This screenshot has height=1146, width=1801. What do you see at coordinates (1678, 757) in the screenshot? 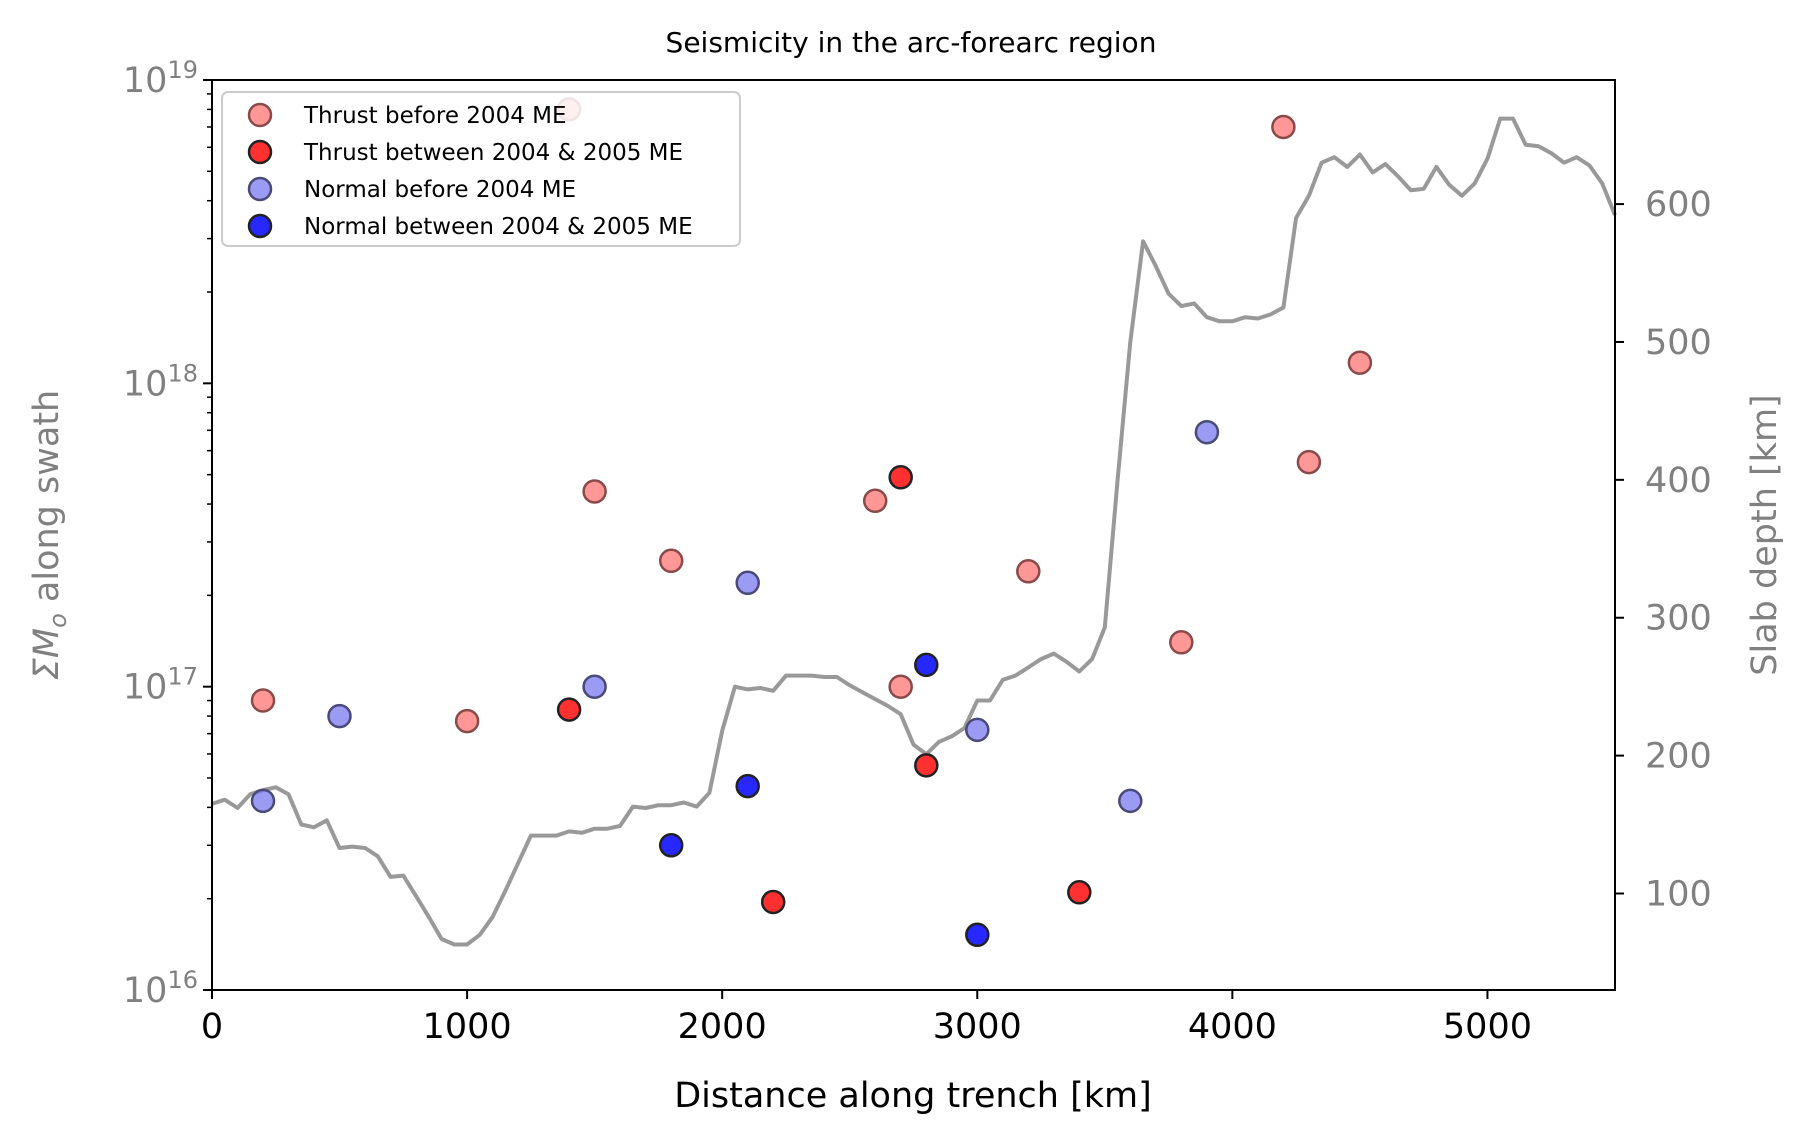
I see `y-right-tick-label-1: 200` at bounding box center [1678, 757].